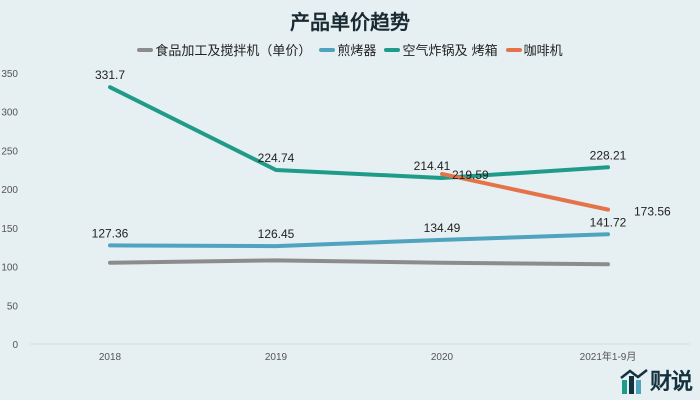  I want to click on x-tick-label: 2019, so click(276, 357).